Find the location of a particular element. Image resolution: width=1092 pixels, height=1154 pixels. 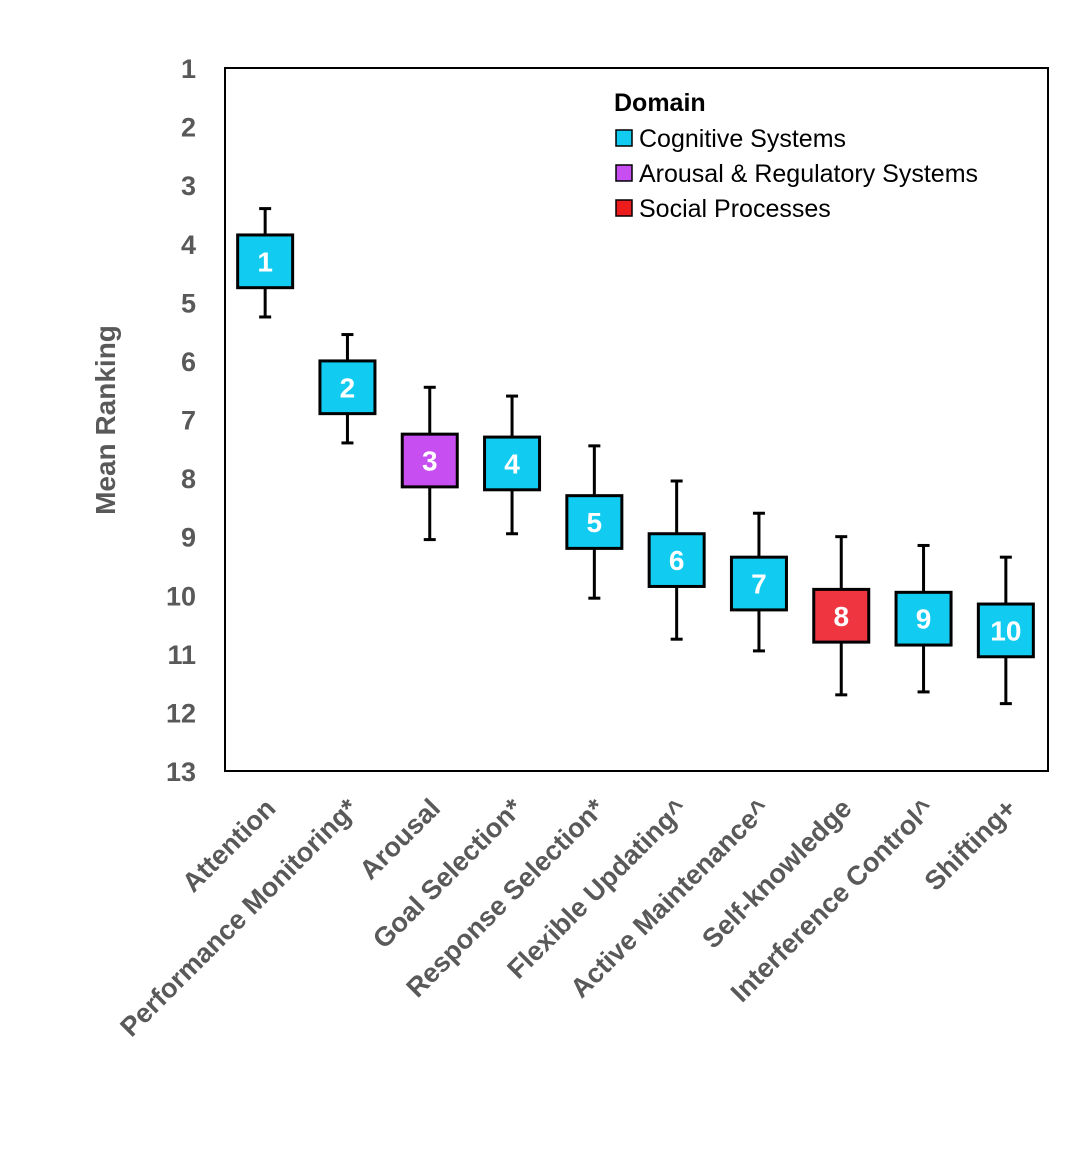

y-tick-label: 6 is located at coordinates (188, 362).